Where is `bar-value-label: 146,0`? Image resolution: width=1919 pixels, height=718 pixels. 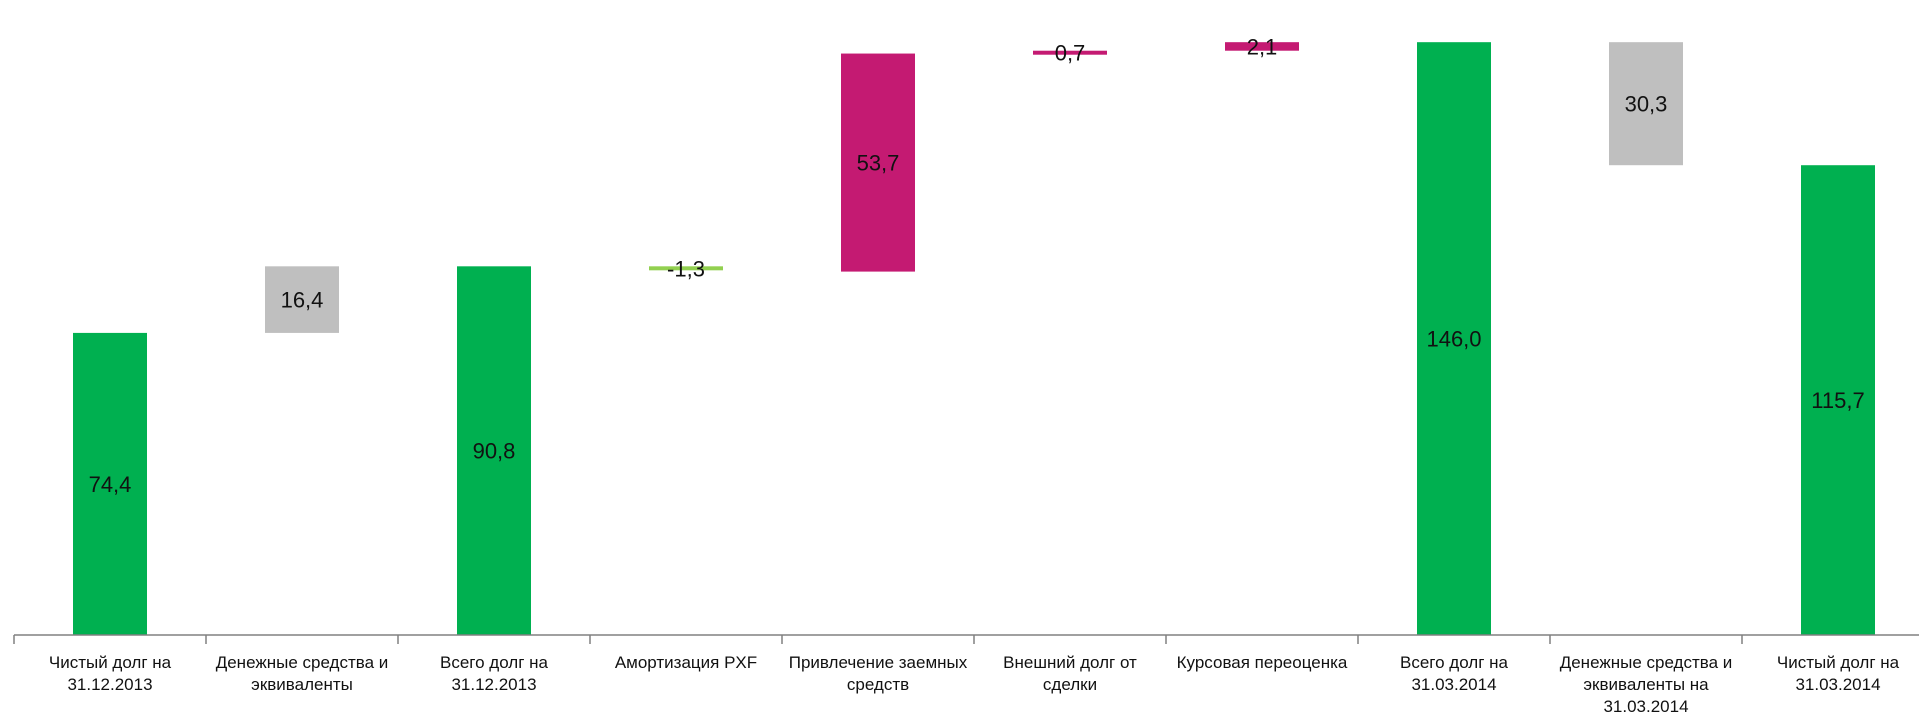
bar-value-label: 146,0 is located at coordinates (1453, 339).